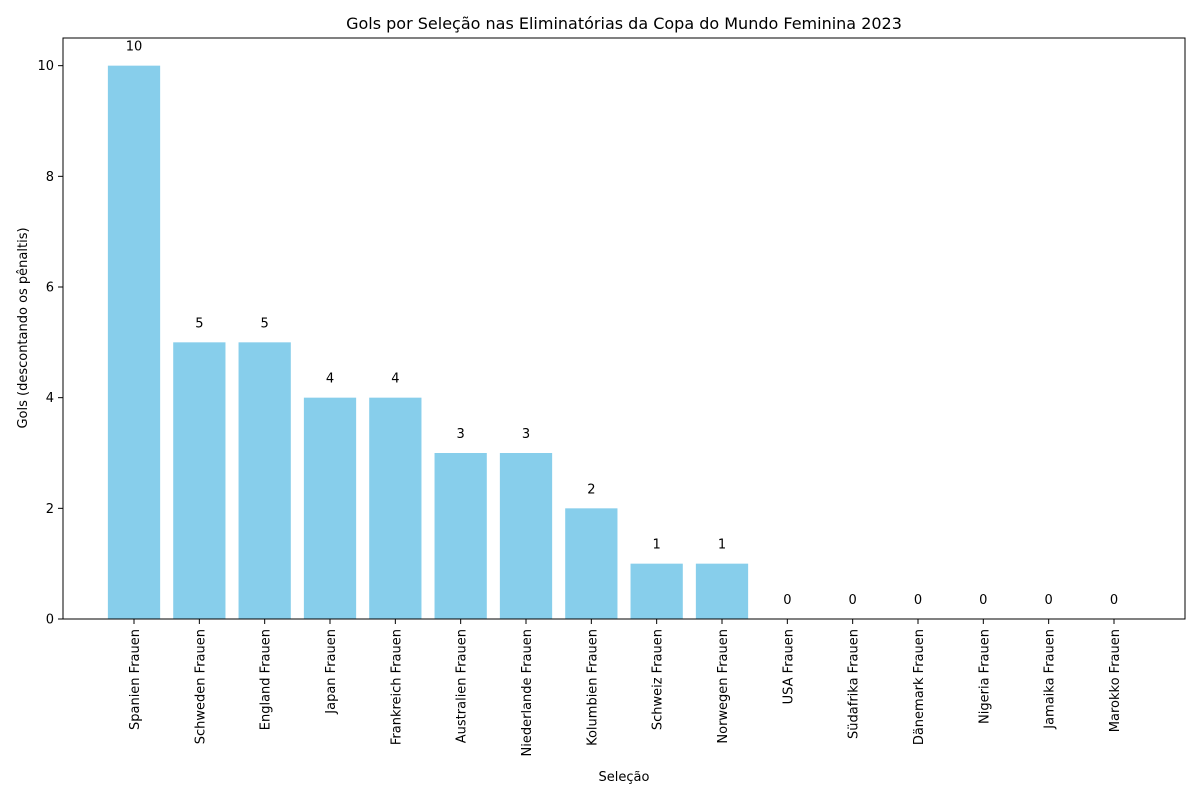  I want to click on x-tick-label: USA Frauen, so click(788, 666).